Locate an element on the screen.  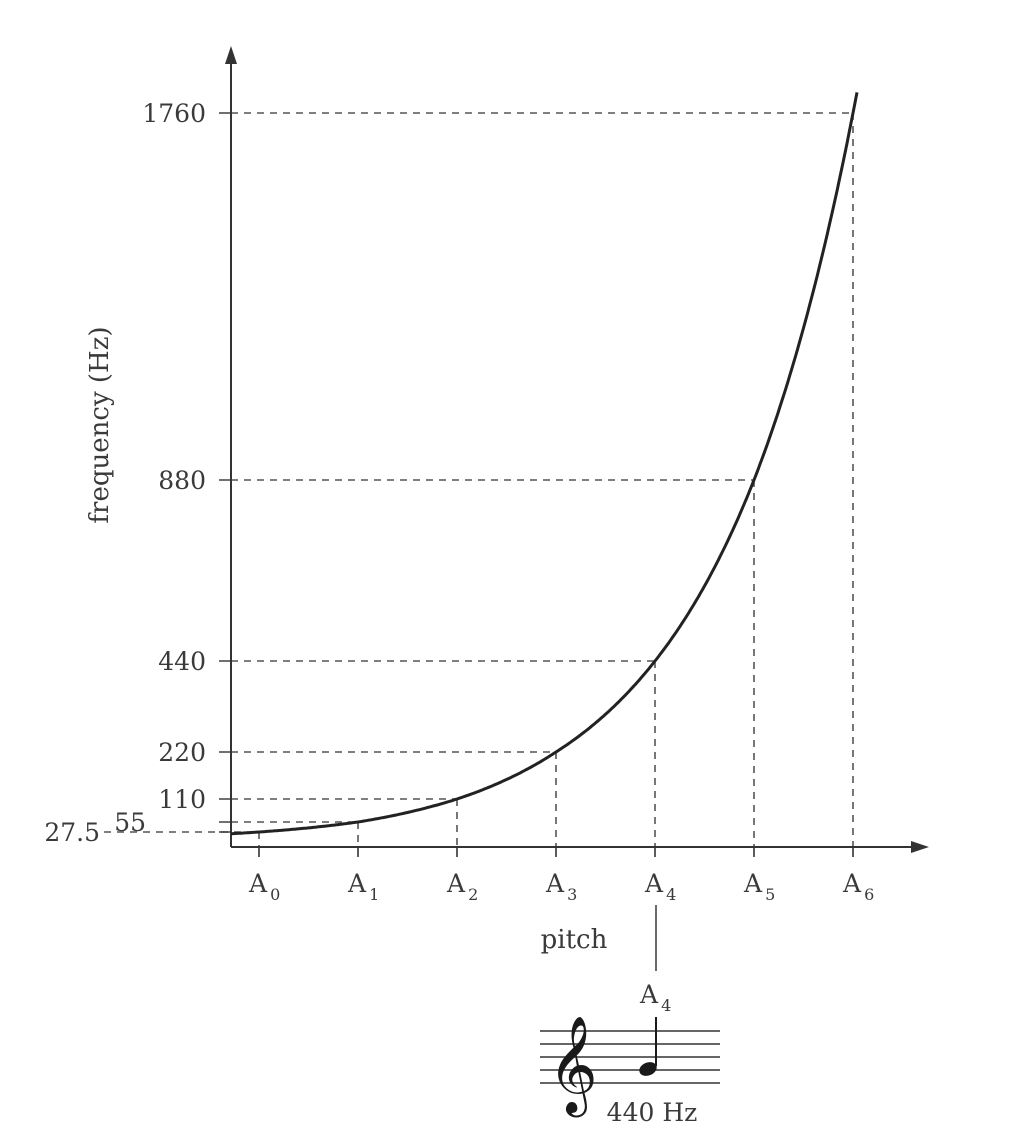
y-tick-label-55: 55 is located at coordinates (130, 822).